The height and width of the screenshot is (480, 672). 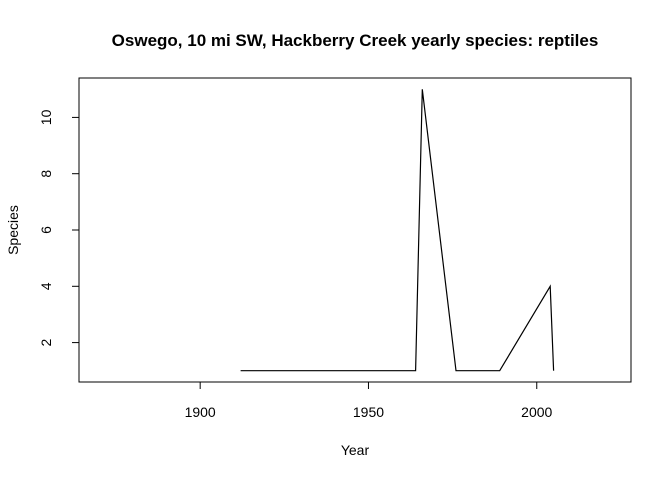 What do you see at coordinates (369, 400) in the screenshot?
I see `x-axis: 1900 1950 2000` at bounding box center [369, 400].